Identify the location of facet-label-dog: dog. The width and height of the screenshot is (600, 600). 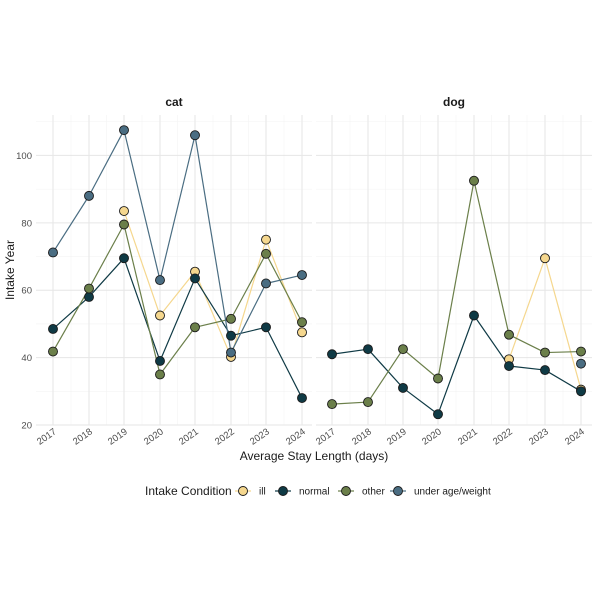
(454, 102).